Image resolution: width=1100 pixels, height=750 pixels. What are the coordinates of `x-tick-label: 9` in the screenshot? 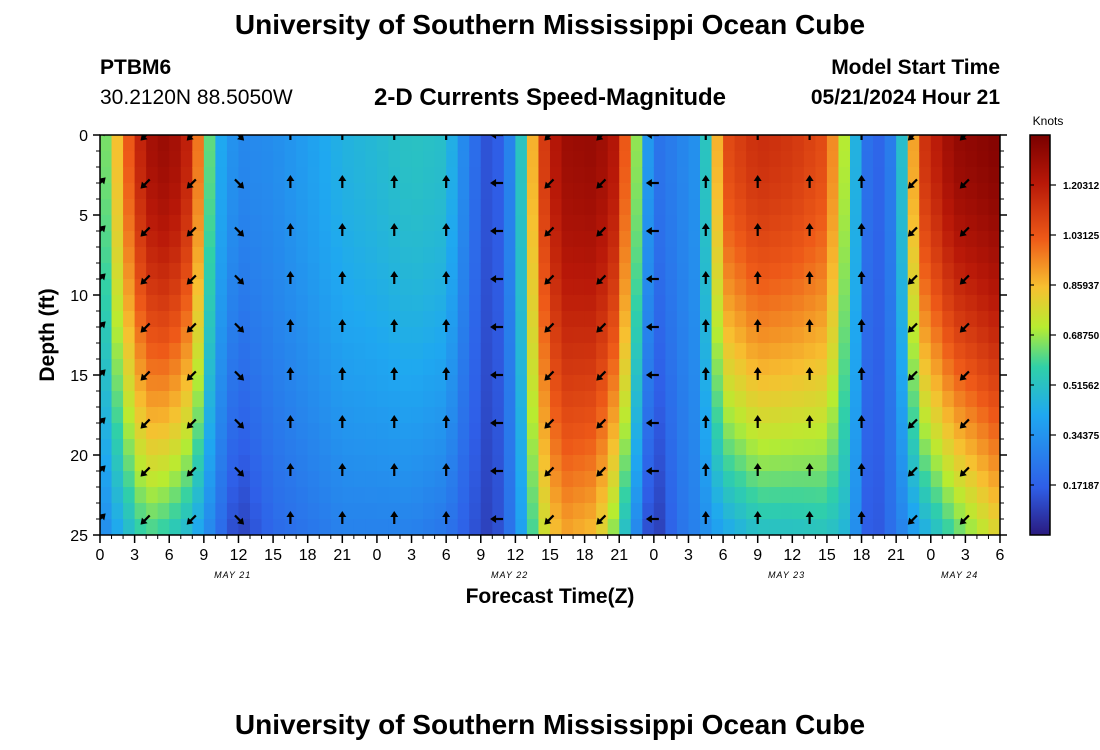 It's located at (757, 555).